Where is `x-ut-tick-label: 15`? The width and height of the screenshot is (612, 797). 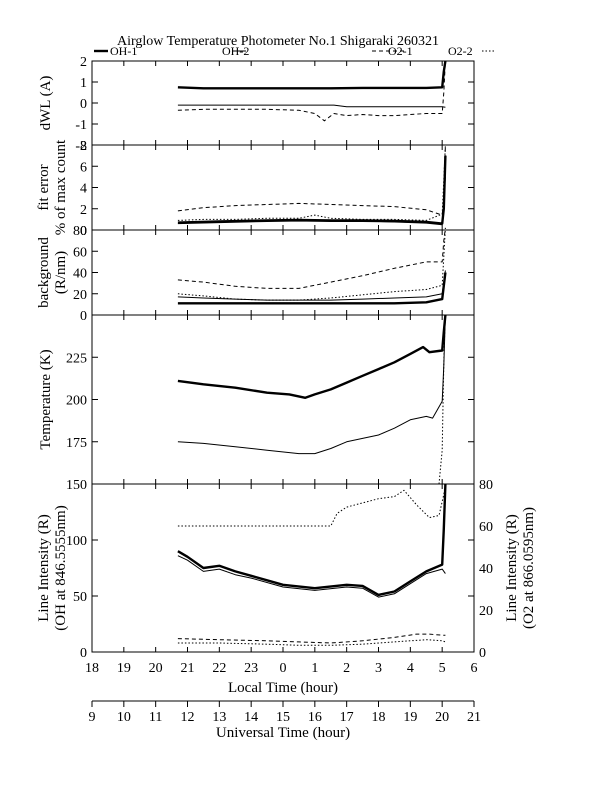
x-ut-tick-label: 15 is located at coordinates (283, 717).